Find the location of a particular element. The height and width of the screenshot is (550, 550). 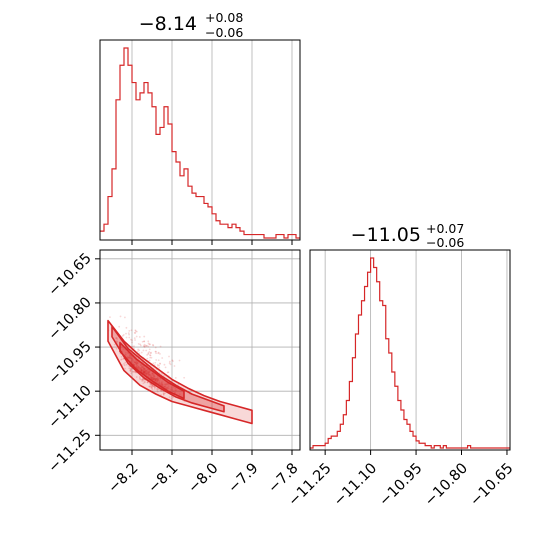

title-median: −11.05 is located at coordinates (386, 235).